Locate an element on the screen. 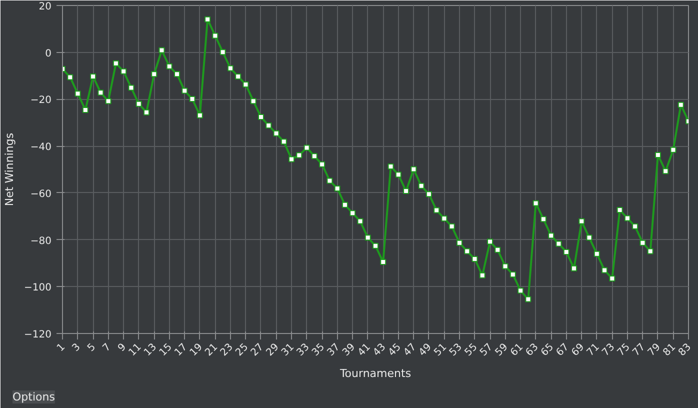 The width and height of the screenshot is (698, 408). x-tick-label: 39 is located at coordinates (349, 350).